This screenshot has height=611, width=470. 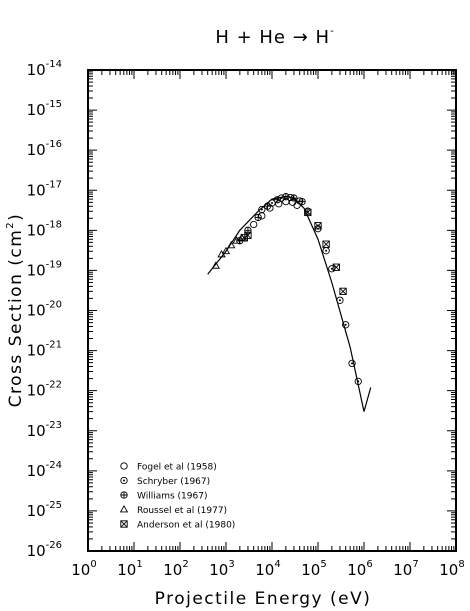 What do you see at coordinates (263, 599) in the screenshot?
I see `x-axis-label: Projectile Energy (eV)` at bounding box center [263, 599].